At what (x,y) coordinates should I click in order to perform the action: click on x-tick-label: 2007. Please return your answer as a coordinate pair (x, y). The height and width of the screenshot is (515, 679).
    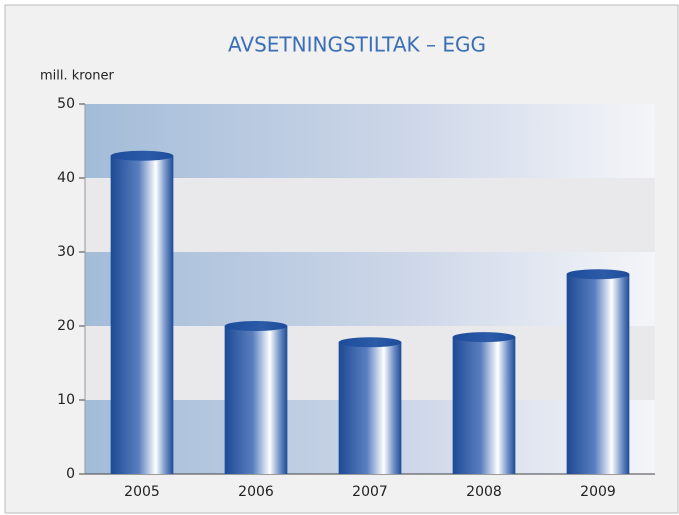
    Looking at the image, I should click on (370, 492).